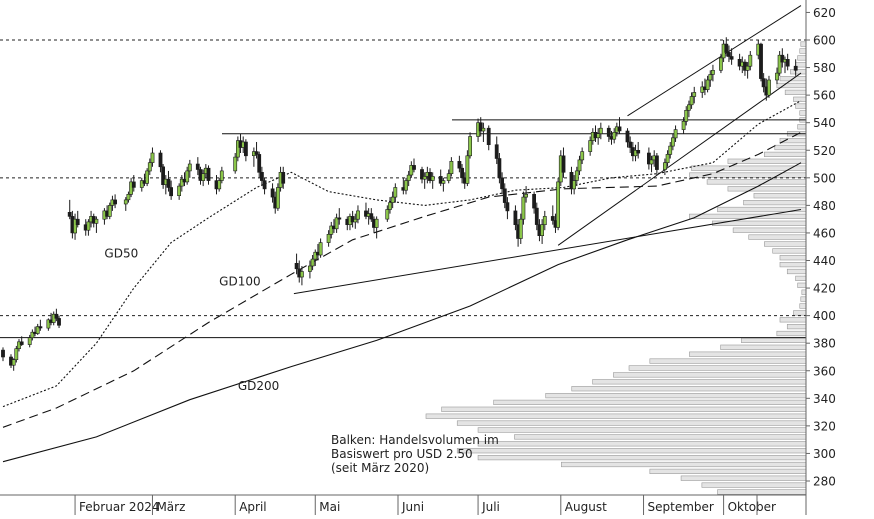  Describe the element at coordinates (824, 482) in the screenshot. I see `y-tick-label-0: 280` at that location.